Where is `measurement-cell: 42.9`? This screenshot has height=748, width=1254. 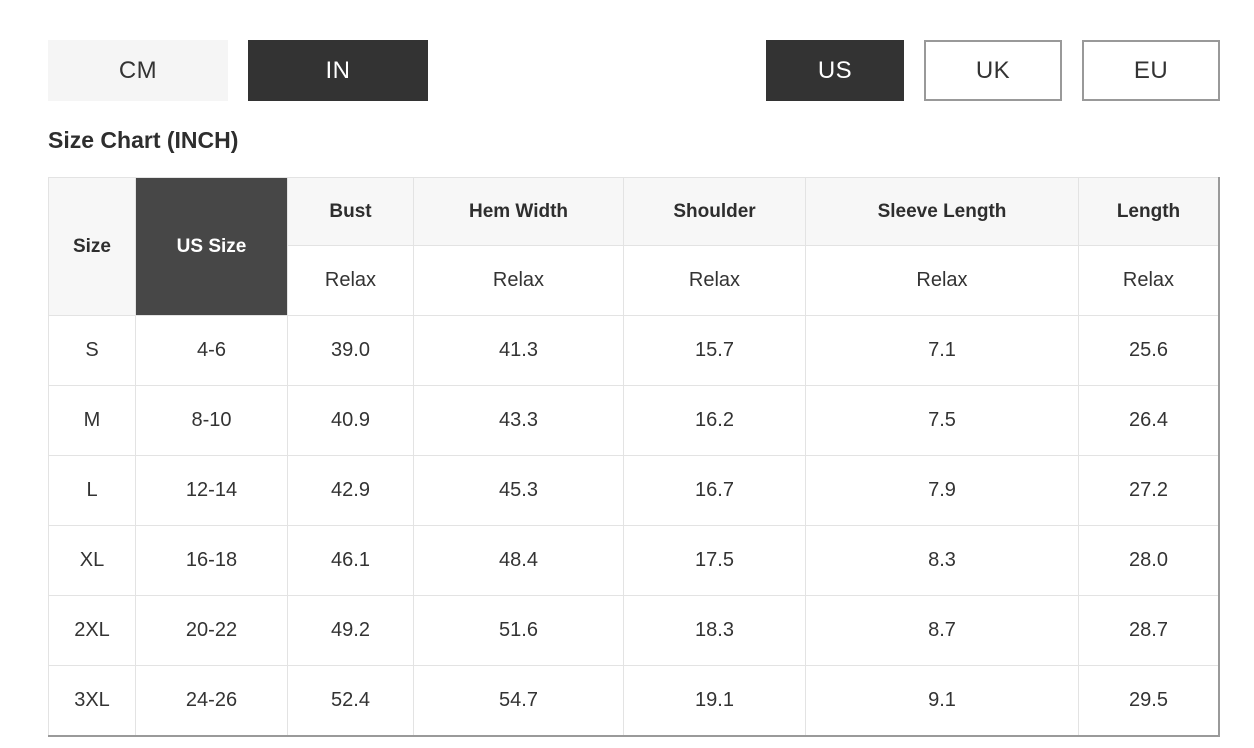 measurement-cell: 42.9 is located at coordinates (350, 490).